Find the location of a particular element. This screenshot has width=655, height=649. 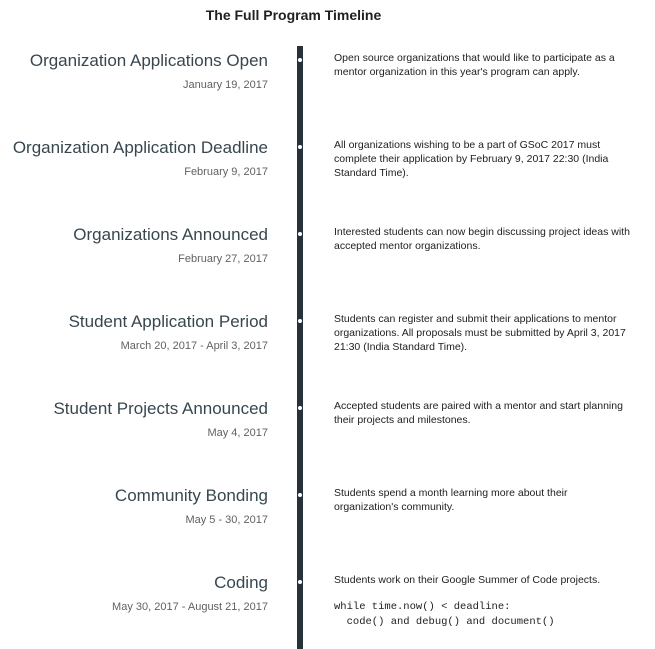

event-date: February 9, 2017 is located at coordinates (226, 172).